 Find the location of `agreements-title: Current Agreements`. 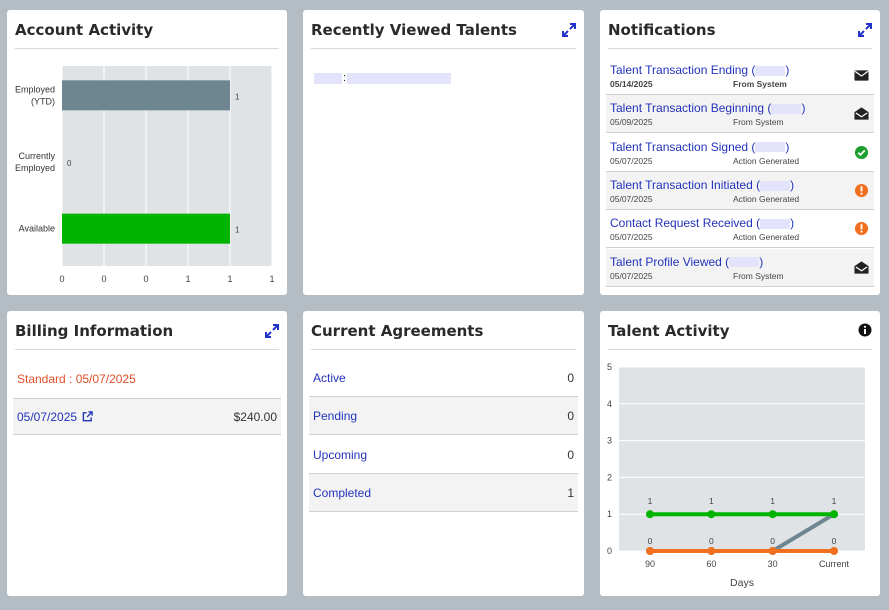

agreements-title: Current Agreements is located at coordinates (397, 331).